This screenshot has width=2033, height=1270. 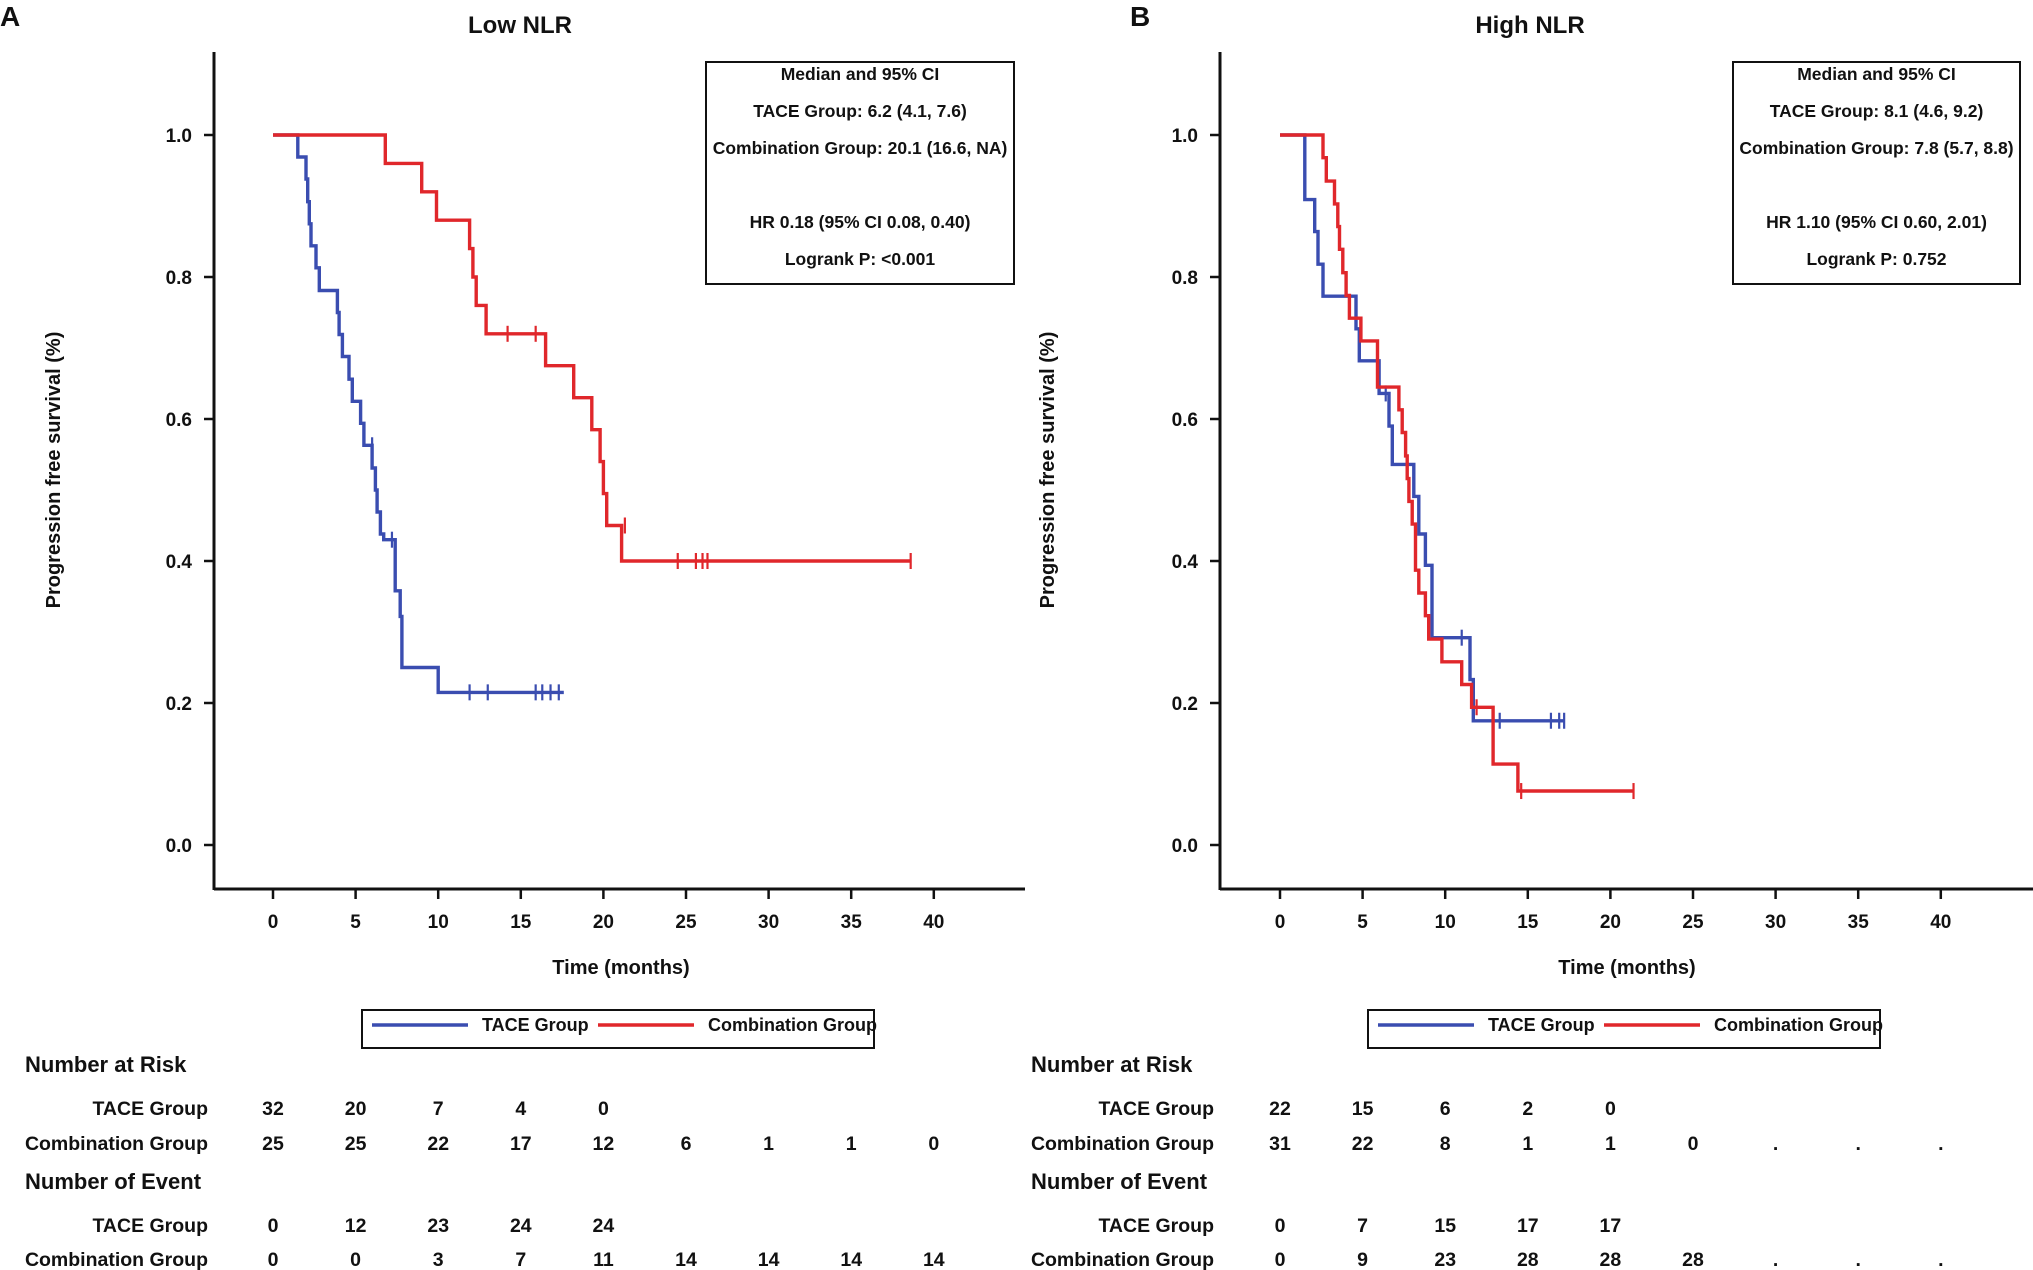 I want to click on x-tick-label: 20, so click(x=603, y=922).